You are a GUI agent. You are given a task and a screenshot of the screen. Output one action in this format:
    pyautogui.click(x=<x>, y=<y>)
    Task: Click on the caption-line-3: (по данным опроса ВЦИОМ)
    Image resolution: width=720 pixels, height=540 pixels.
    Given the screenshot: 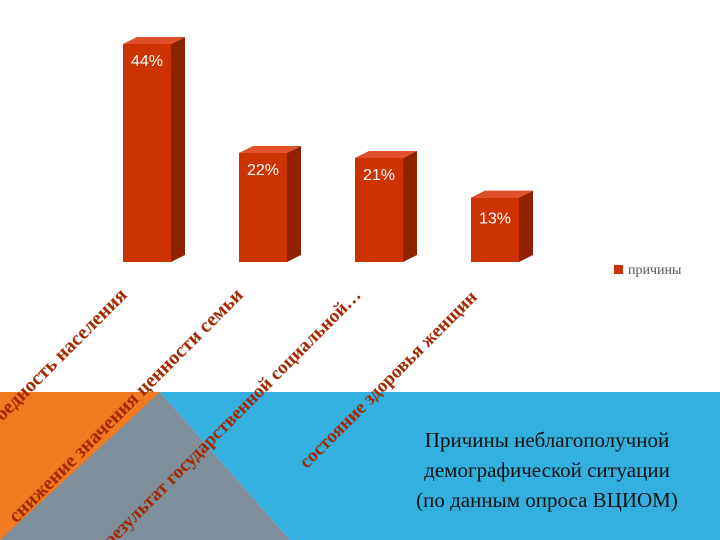 What is the action you would take?
    pyautogui.click(x=547, y=500)
    